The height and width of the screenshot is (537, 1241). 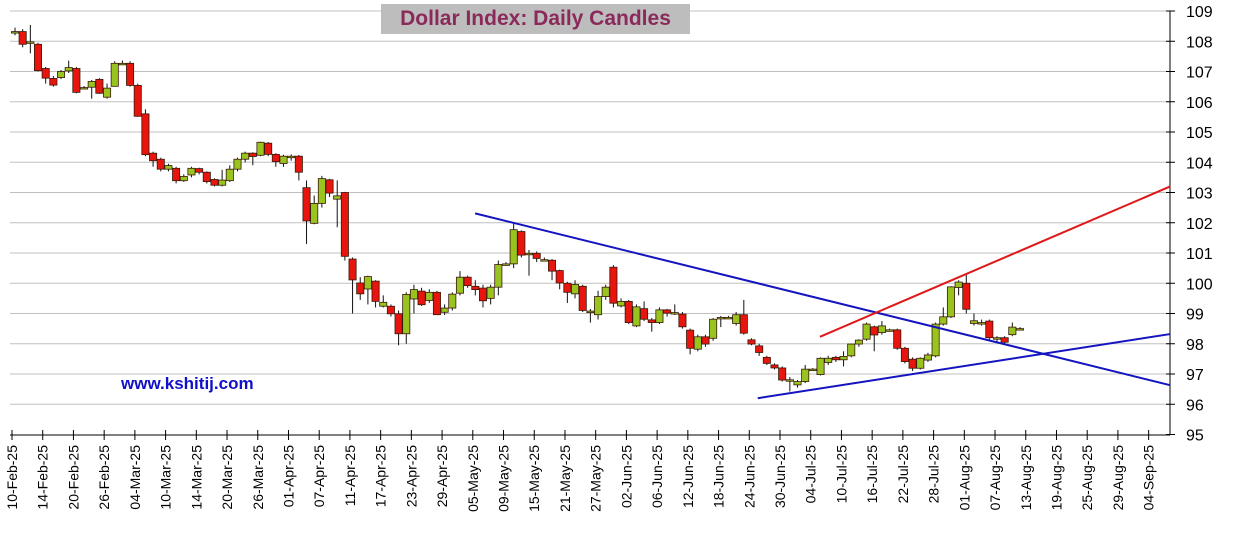 I want to click on x-tick-label: 09-May-25, so click(x=504, y=478).